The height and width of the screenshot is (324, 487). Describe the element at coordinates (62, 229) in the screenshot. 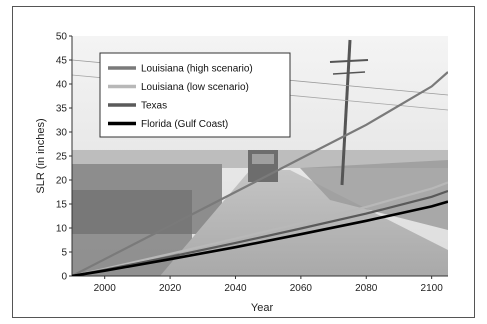

I see `y-tick-label: 10` at that location.